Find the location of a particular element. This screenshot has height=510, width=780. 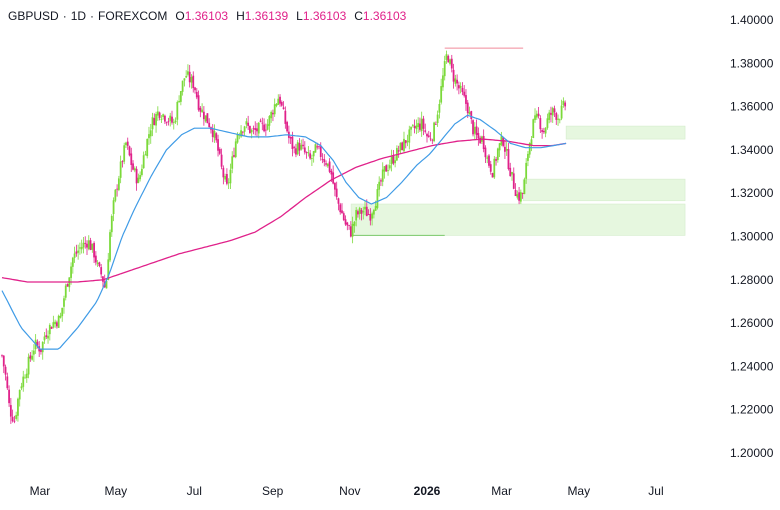

y-tick-label: 1.26000 is located at coordinates (752, 323).